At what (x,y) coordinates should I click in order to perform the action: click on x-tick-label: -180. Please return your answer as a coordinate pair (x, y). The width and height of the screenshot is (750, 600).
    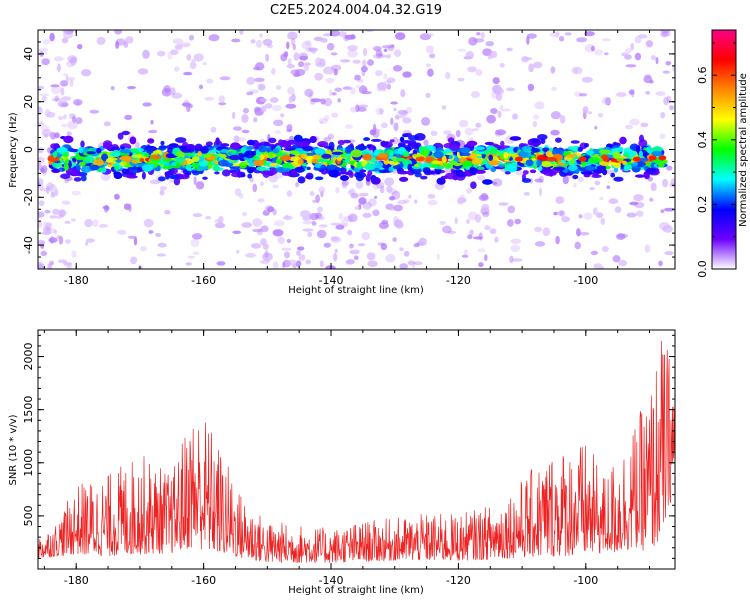
    Looking at the image, I should click on (76, 580).